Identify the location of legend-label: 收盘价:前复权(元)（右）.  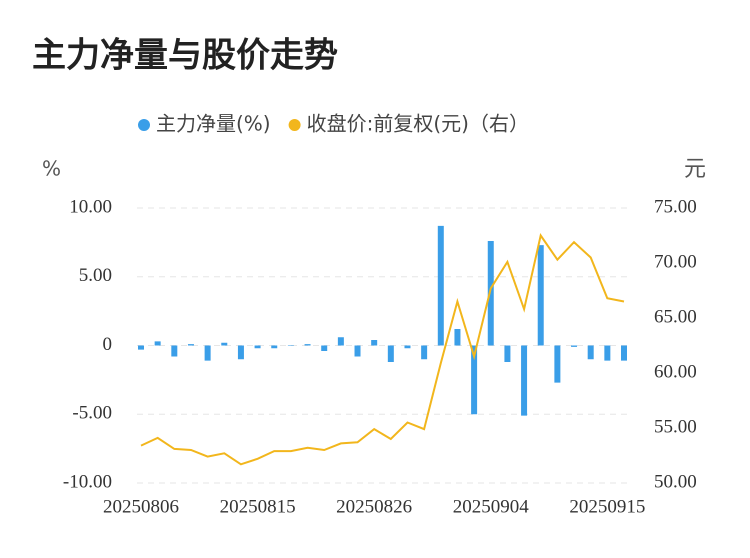
(418, 124).